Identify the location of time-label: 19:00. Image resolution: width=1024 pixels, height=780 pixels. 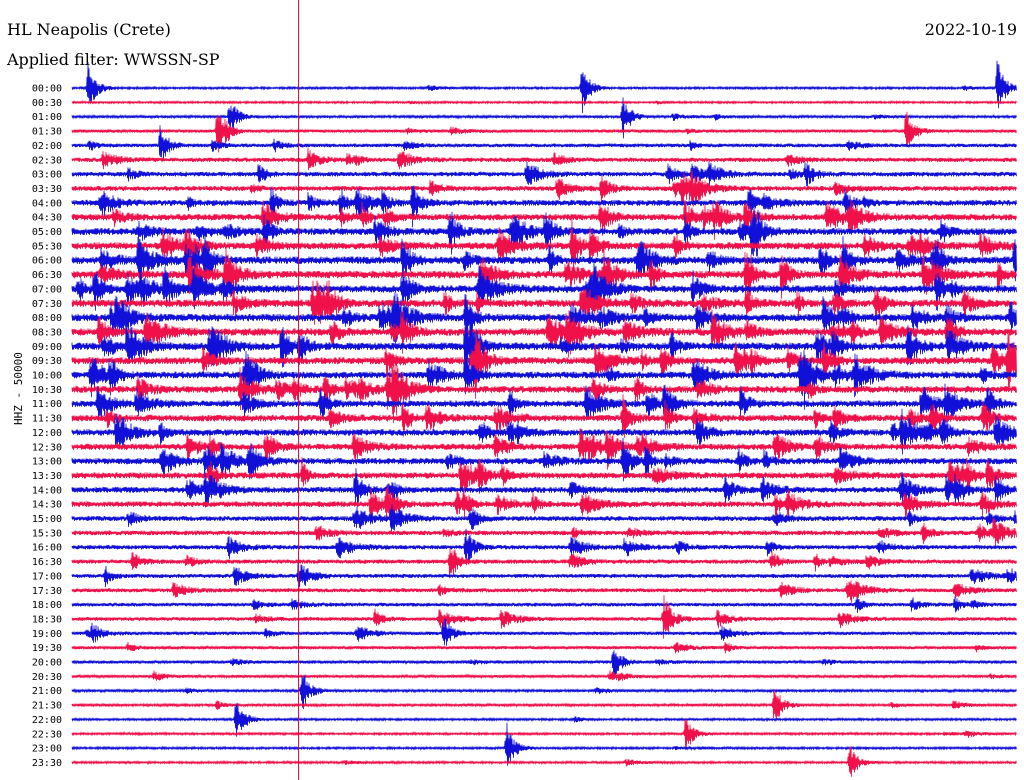
(47, 634).